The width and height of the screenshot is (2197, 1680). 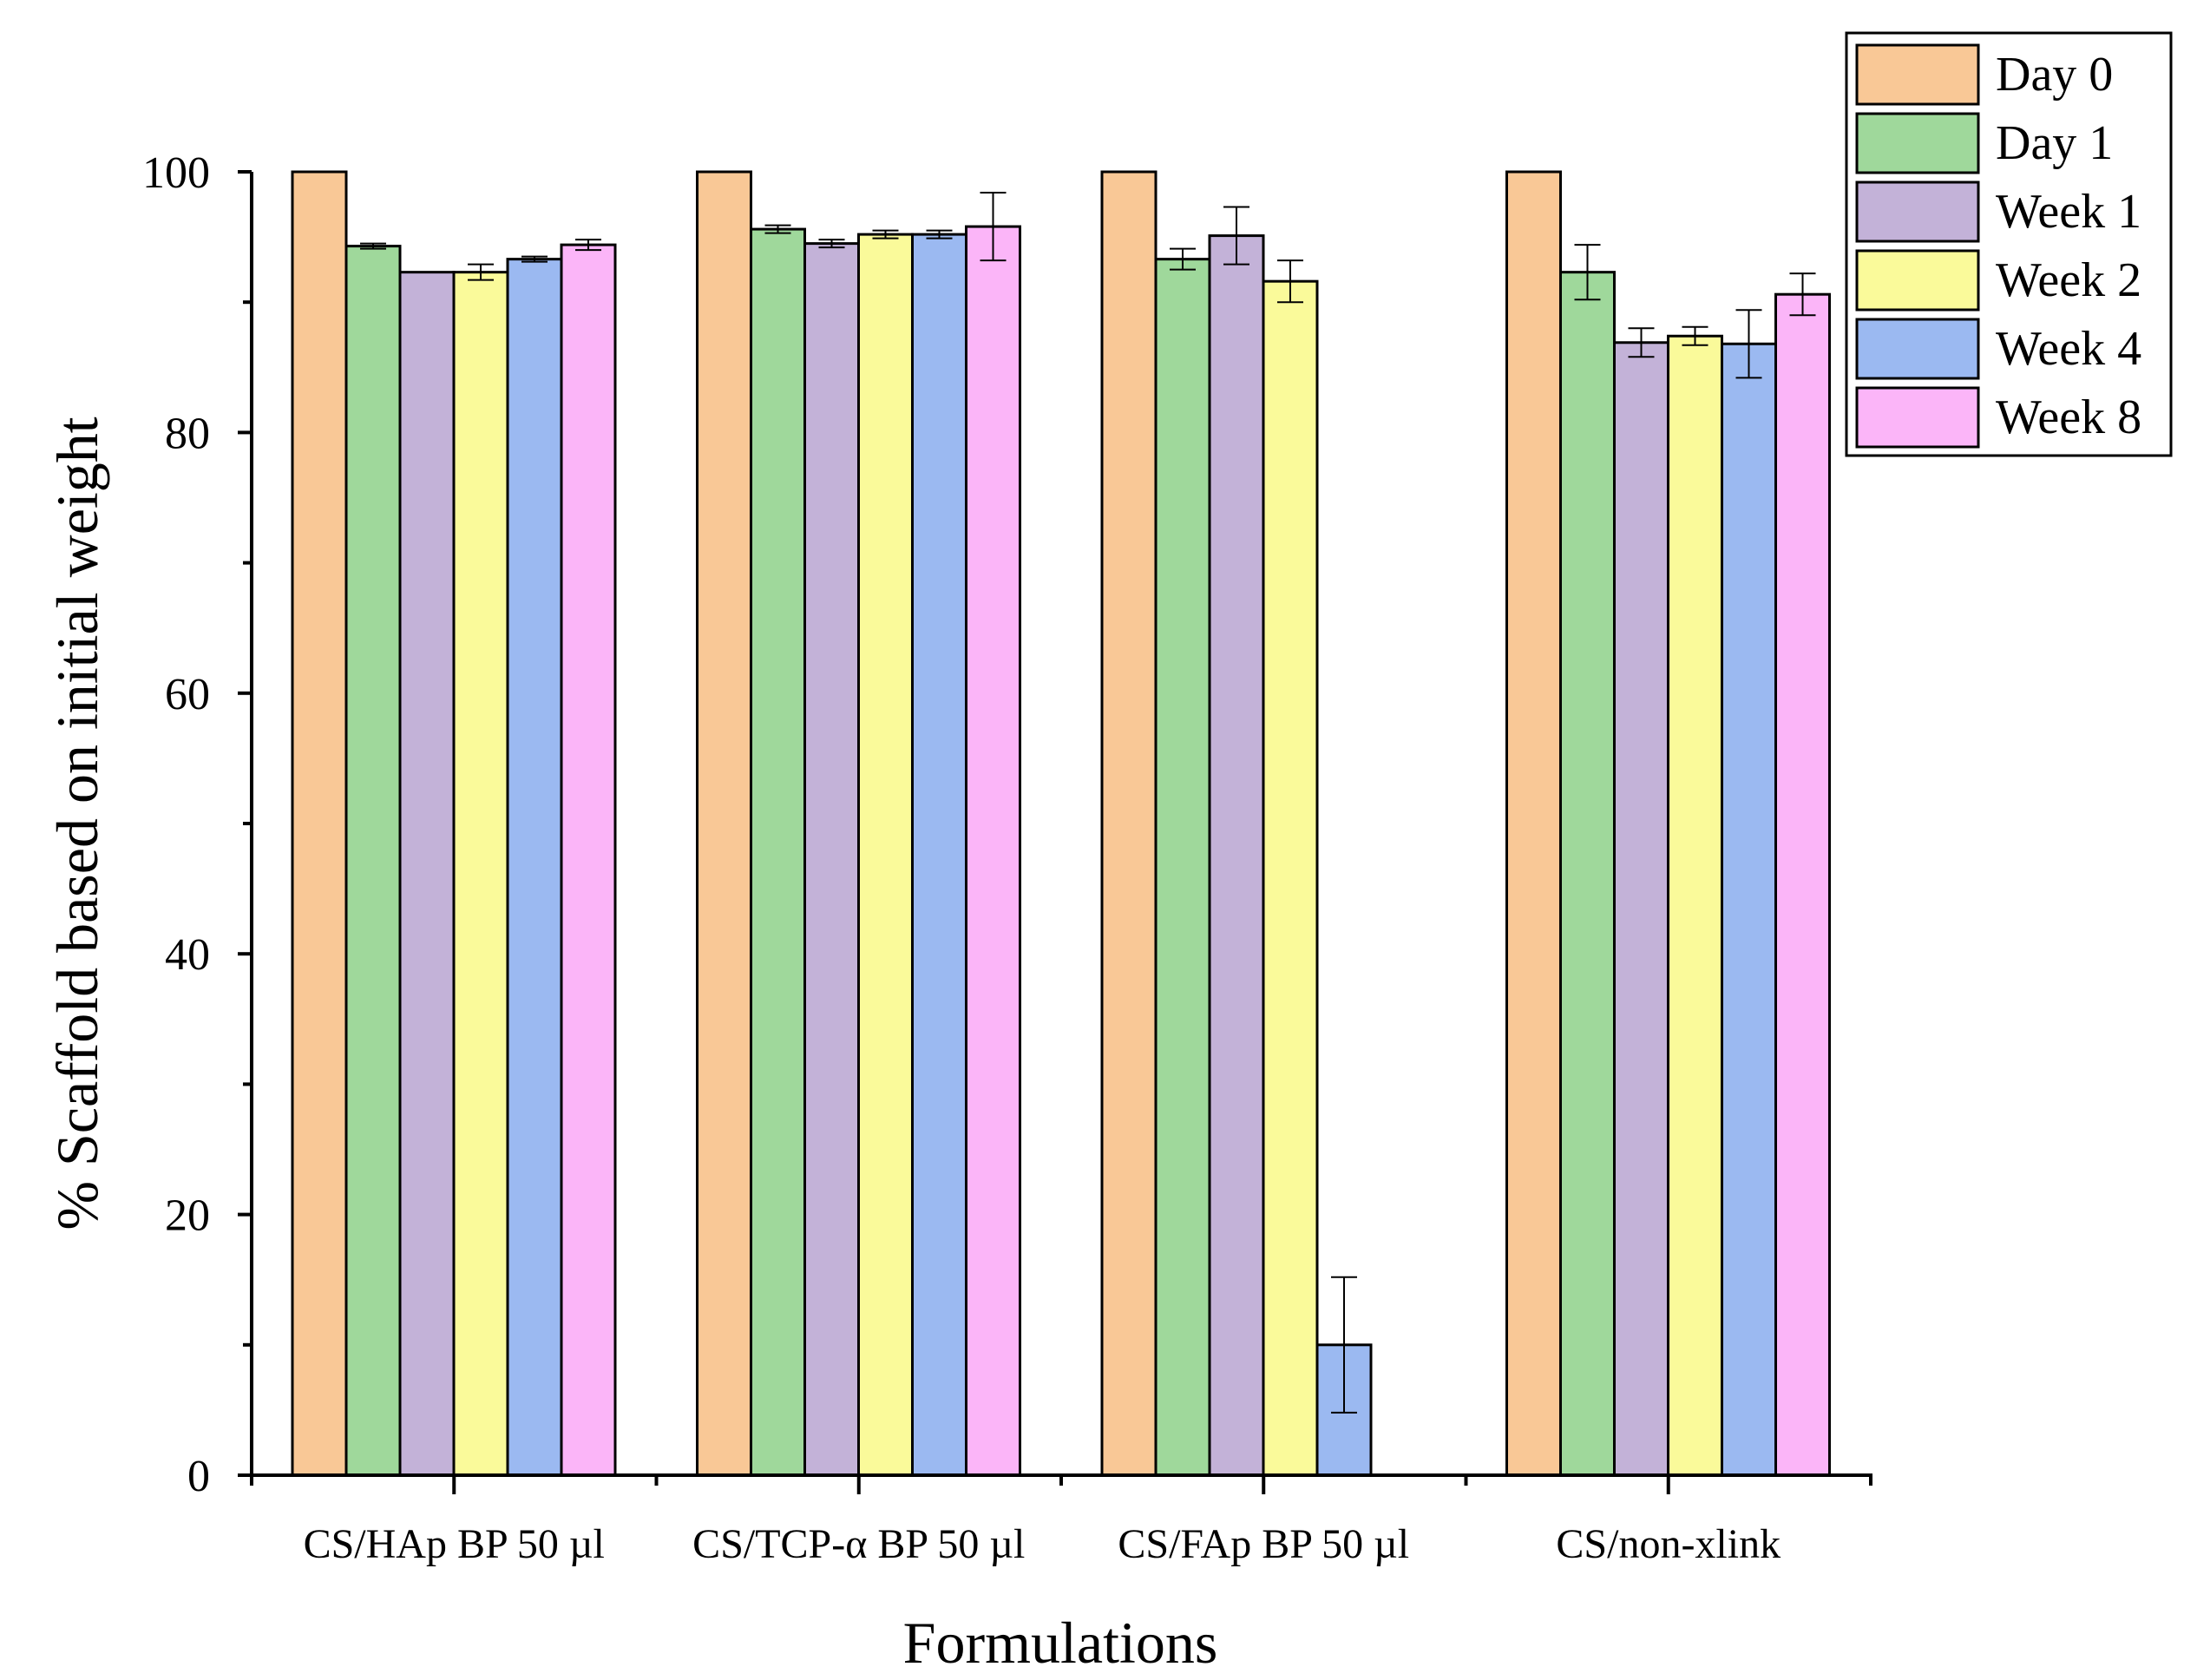 I want to click on x-tick-label: CS/HAp BP 50 µl, so click(x=454, y=1544).